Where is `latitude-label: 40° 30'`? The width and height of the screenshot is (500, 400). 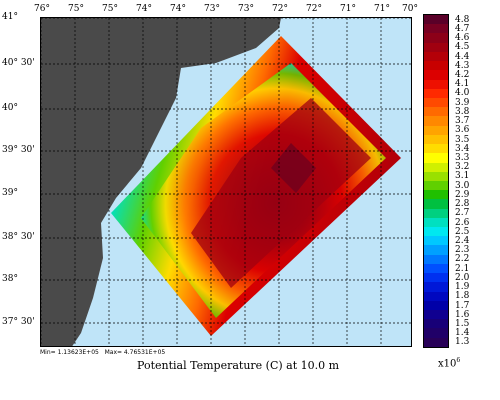 latitude-label: 40° 30' is located at coordinates (18, 63).